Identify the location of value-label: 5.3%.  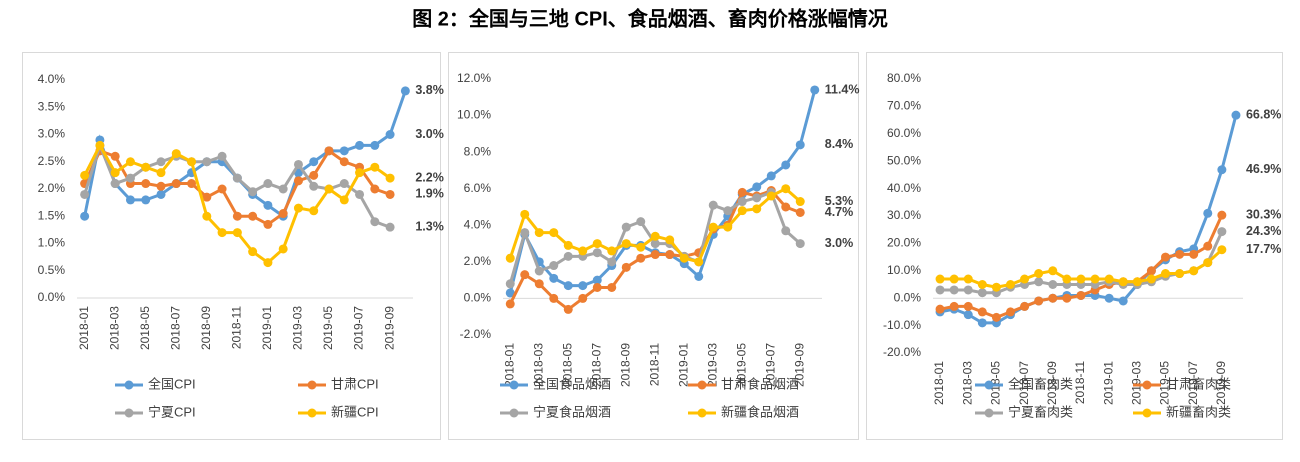
(839, 201).